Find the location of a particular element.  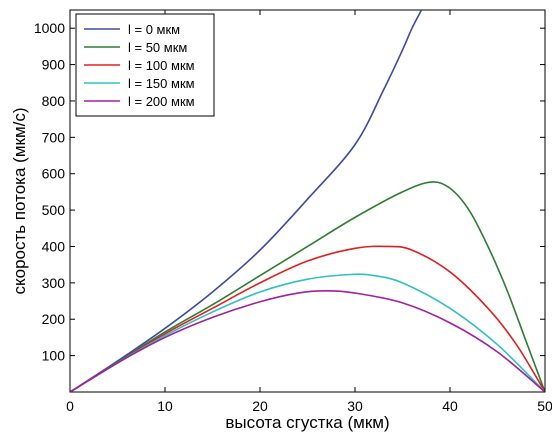

y-axis-label: скорость потока (мкм/с) is located at coordinates (19, 200).